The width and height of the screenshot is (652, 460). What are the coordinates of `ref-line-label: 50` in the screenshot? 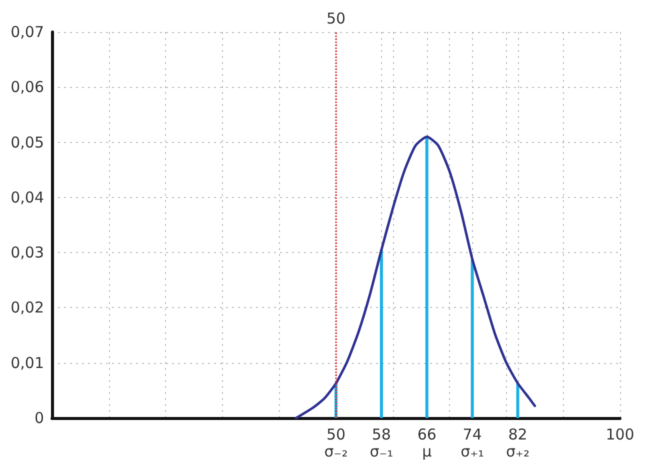 It's located at (336, 19).